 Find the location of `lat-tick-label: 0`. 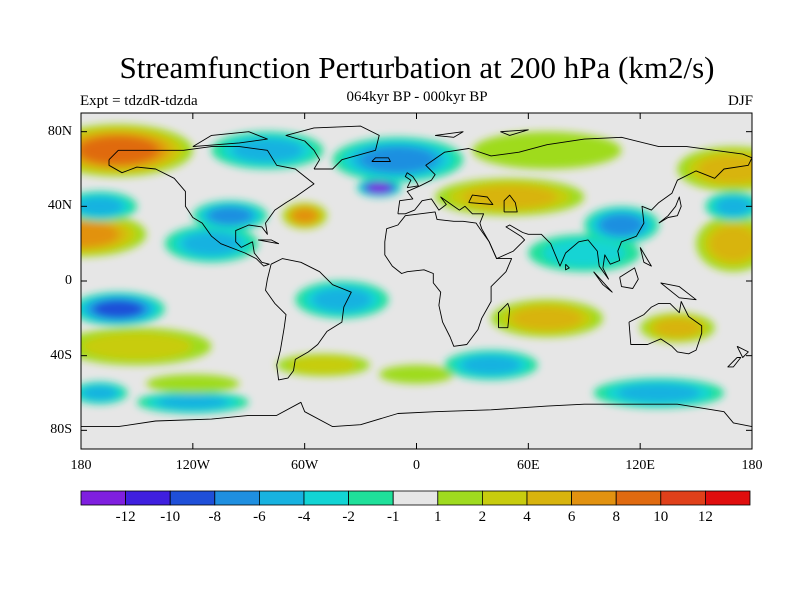

lat-tick-label: 0 is located at coordinates (68, 280).